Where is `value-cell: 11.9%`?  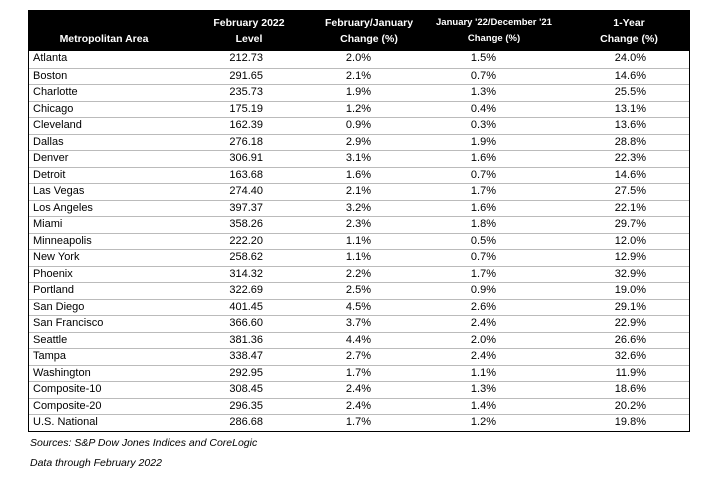
value-cell: 11.9% is located at coordinates (630, 372).